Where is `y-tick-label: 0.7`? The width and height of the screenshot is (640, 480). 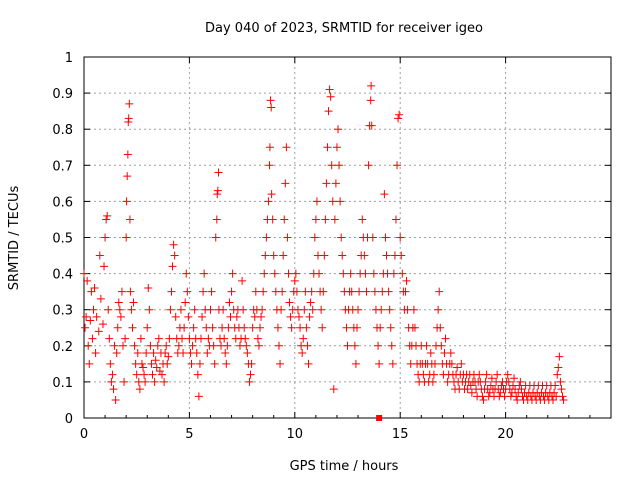 y-tick-label: 0.7 is located at coordinates (62, 166).